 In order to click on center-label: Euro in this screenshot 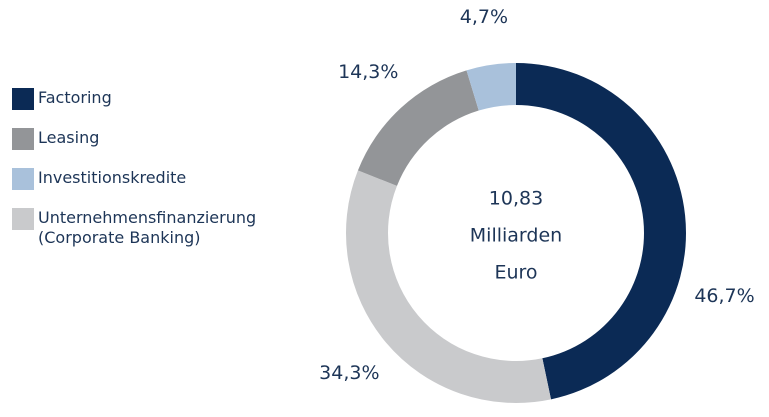, I will do `click(515, 273)`.